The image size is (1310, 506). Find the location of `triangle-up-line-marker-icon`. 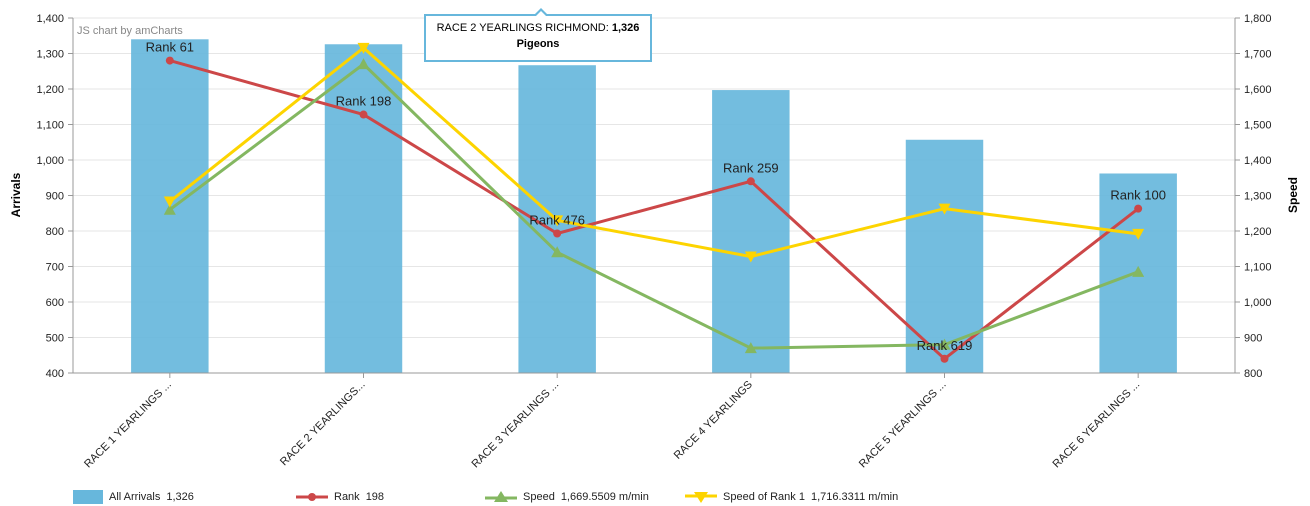

triangle-up-line-marker-icon is located at coordinates (501, 496).